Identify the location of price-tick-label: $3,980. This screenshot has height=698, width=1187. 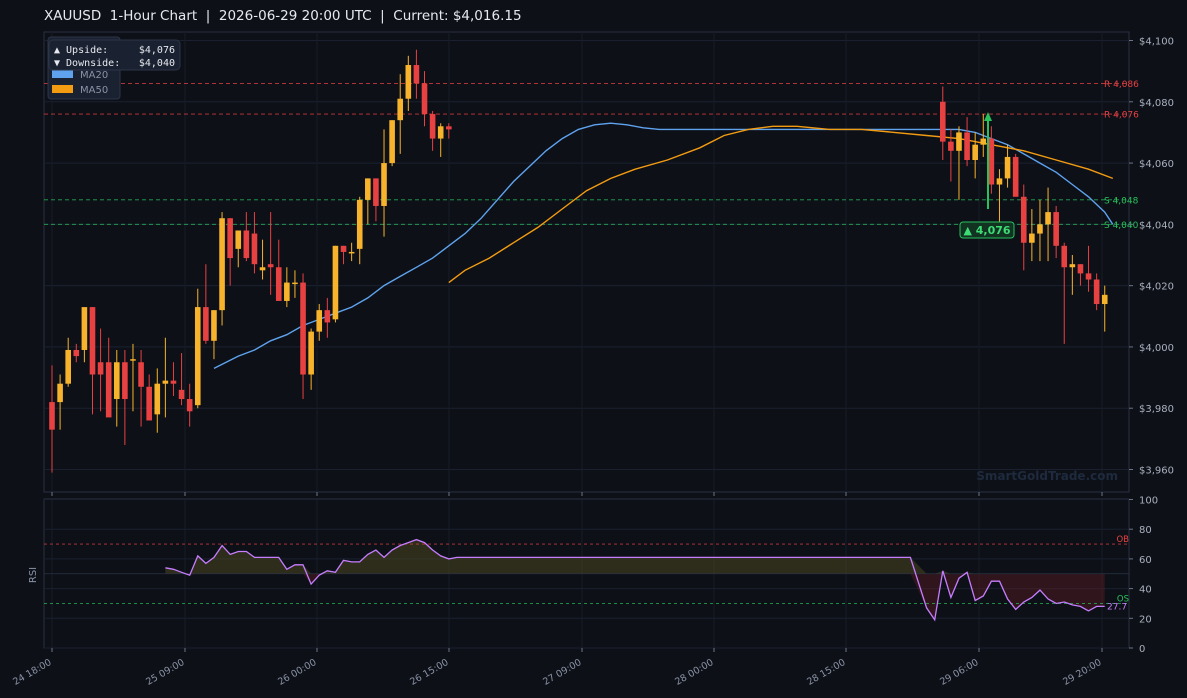
(1156, 409).